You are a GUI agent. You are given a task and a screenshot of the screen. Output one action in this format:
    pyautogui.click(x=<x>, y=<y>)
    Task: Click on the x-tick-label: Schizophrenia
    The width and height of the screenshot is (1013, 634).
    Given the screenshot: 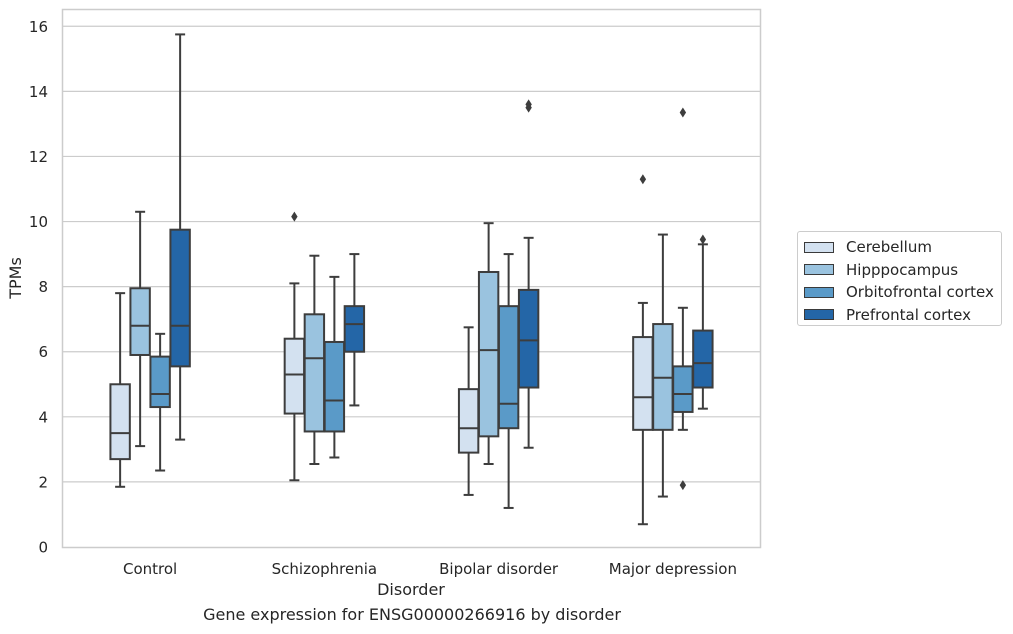 What is the action you would take?
    pyautogui.click(x=324, y=569)
    